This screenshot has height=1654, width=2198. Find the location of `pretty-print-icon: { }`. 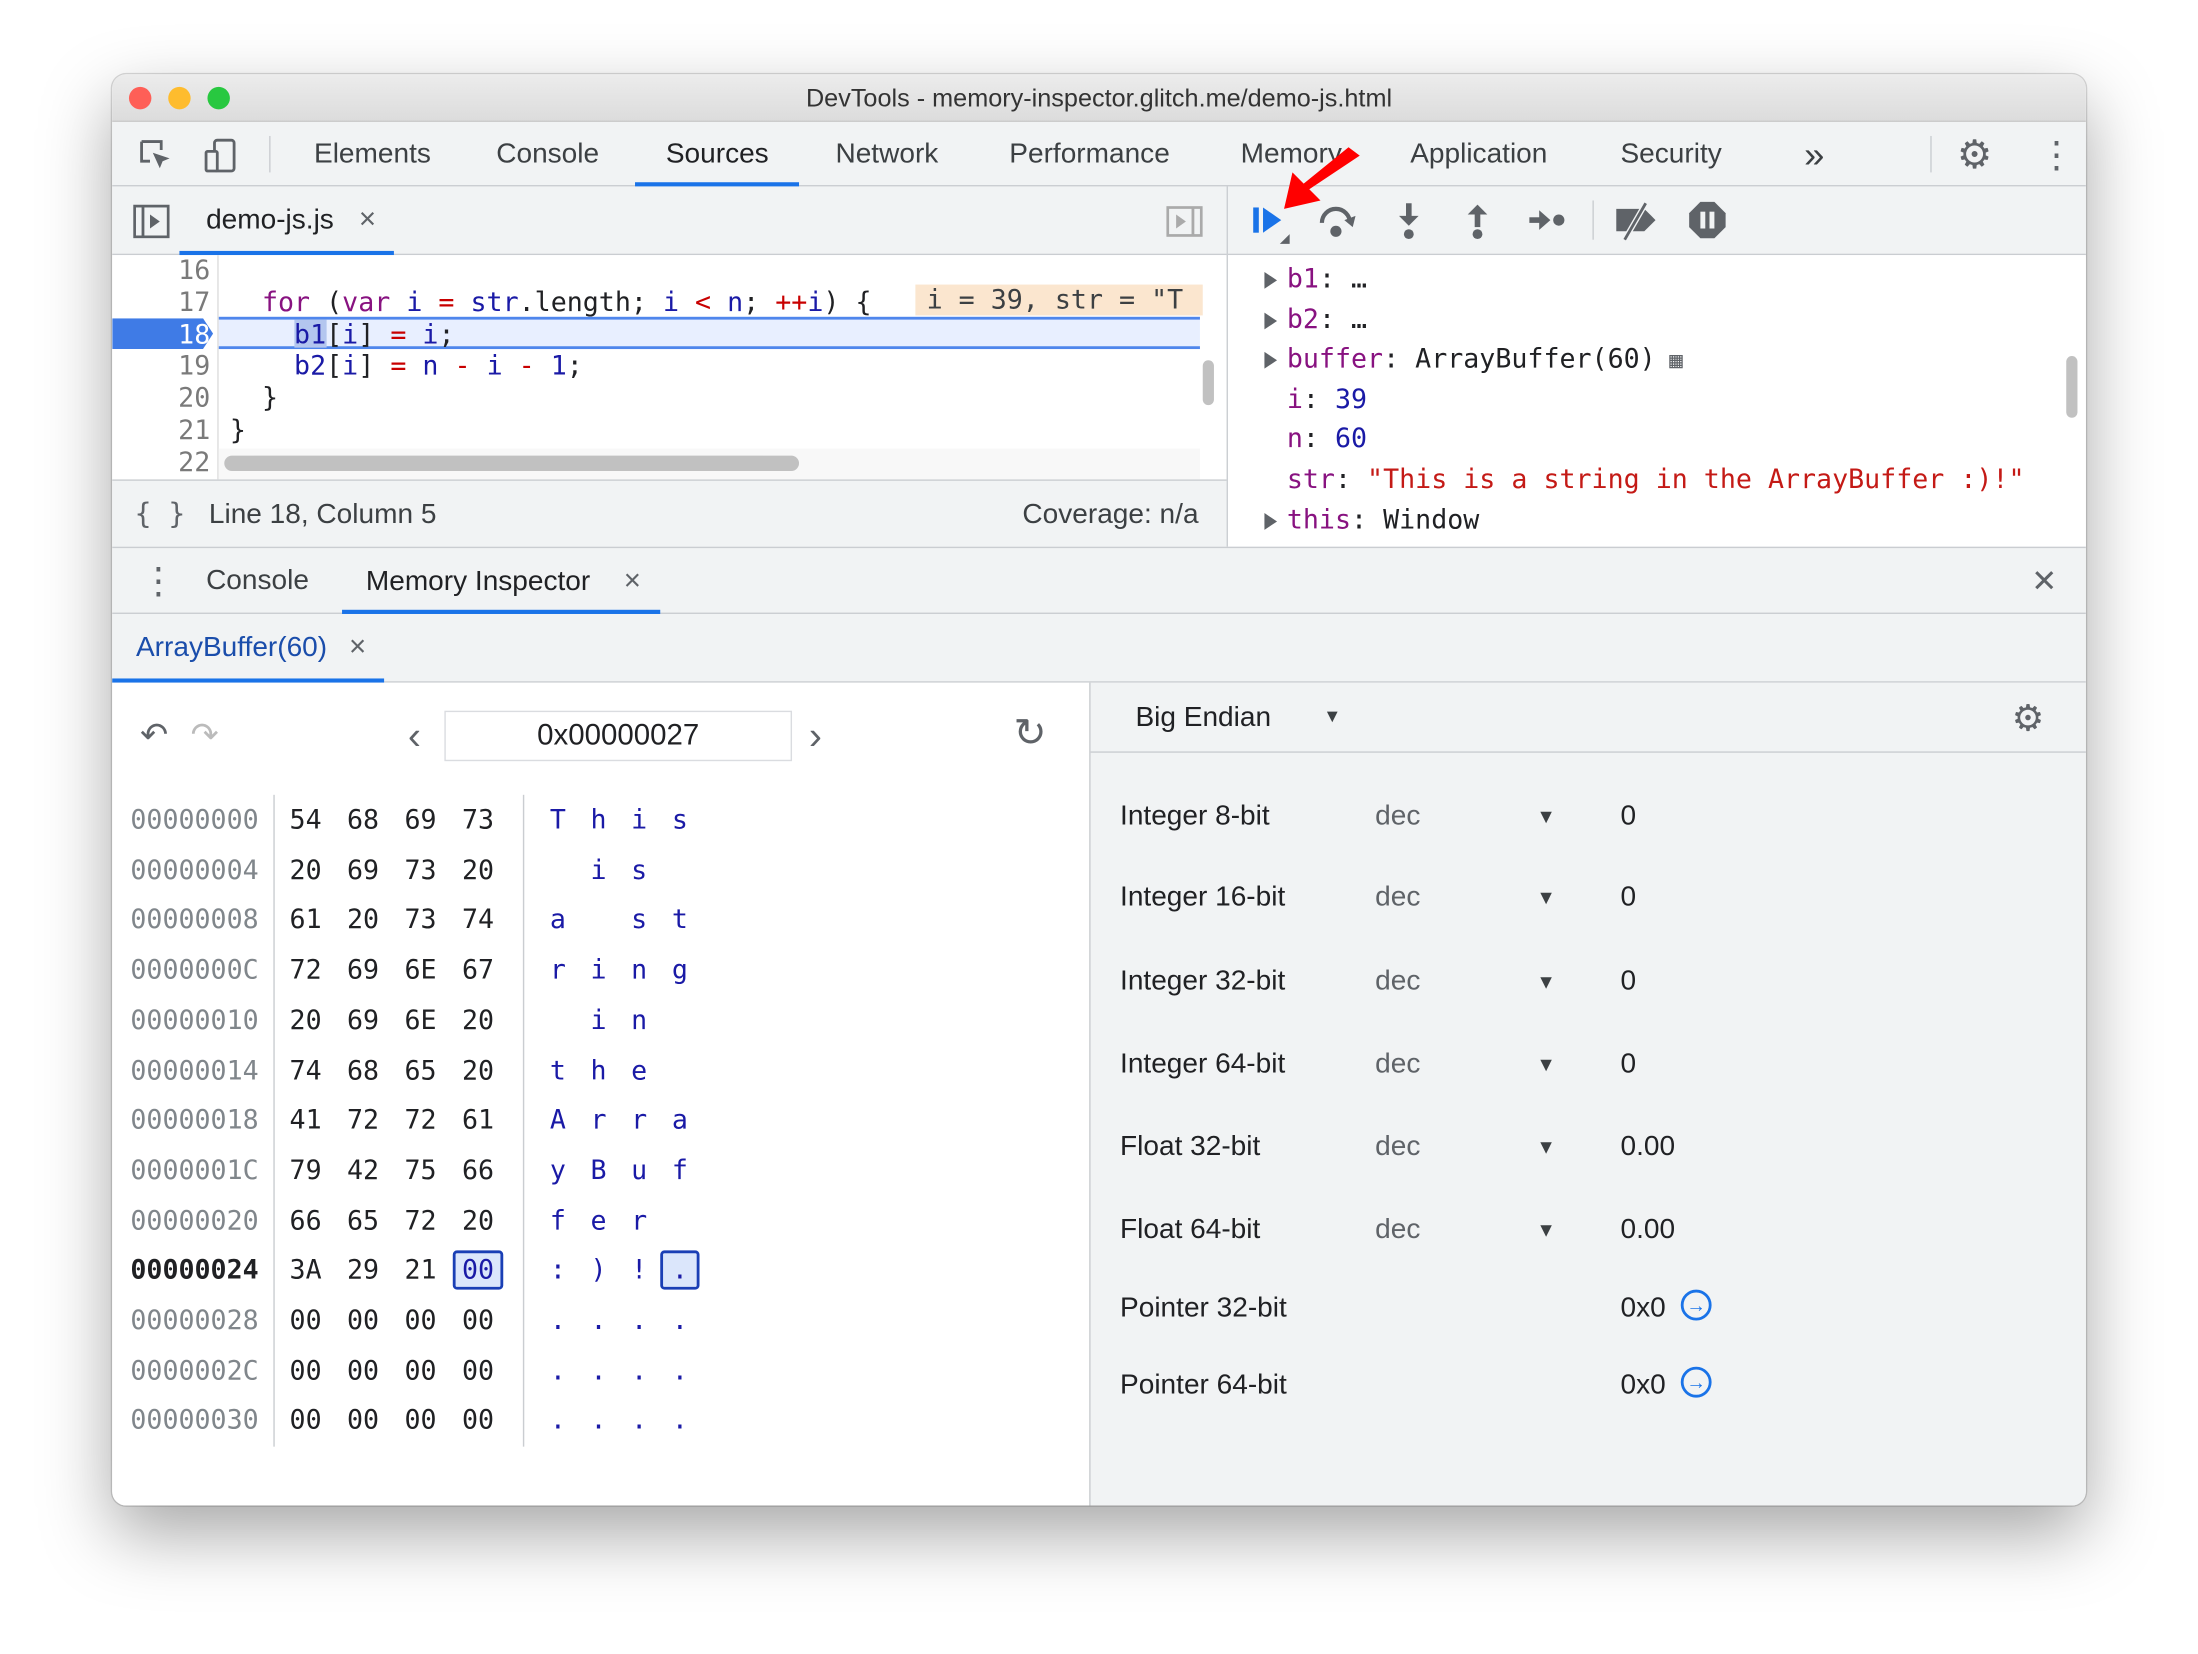

pretty-print-icon: { } is located at coordinates (160, 513).